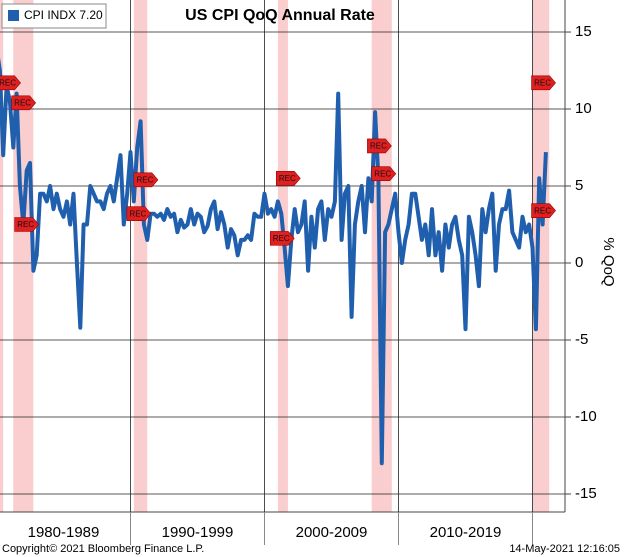 The image size is (624, 557). What do you see at coordinates (579, 185) in the screenshot?
I see `y-tick-label: 5` at bounding box center [579, 185].